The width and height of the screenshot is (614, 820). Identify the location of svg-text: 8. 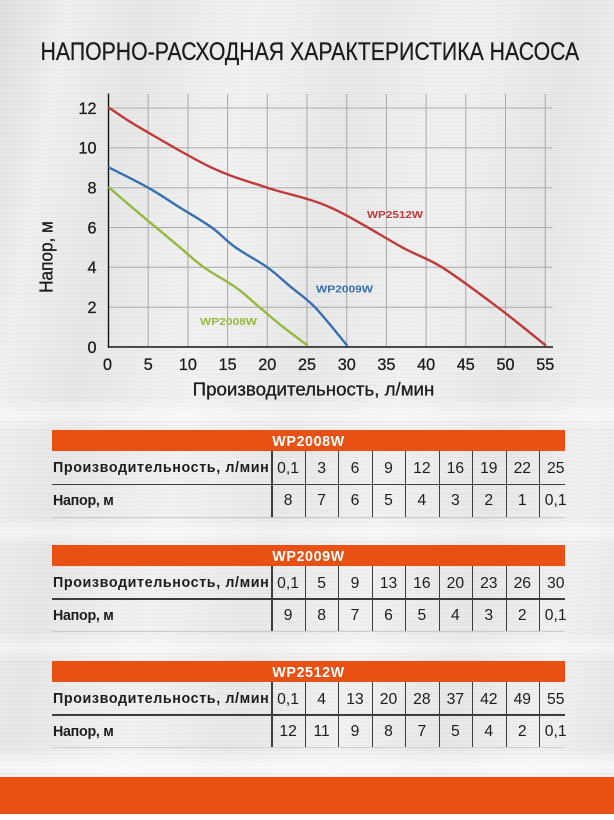
(91, 189).